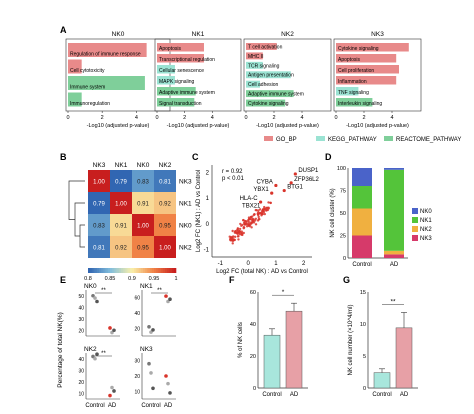 This screenshot has height=414, width=474. Describe the element at coordinates (415, 229) in the screenshot. I see `legend-swatch` at that location.